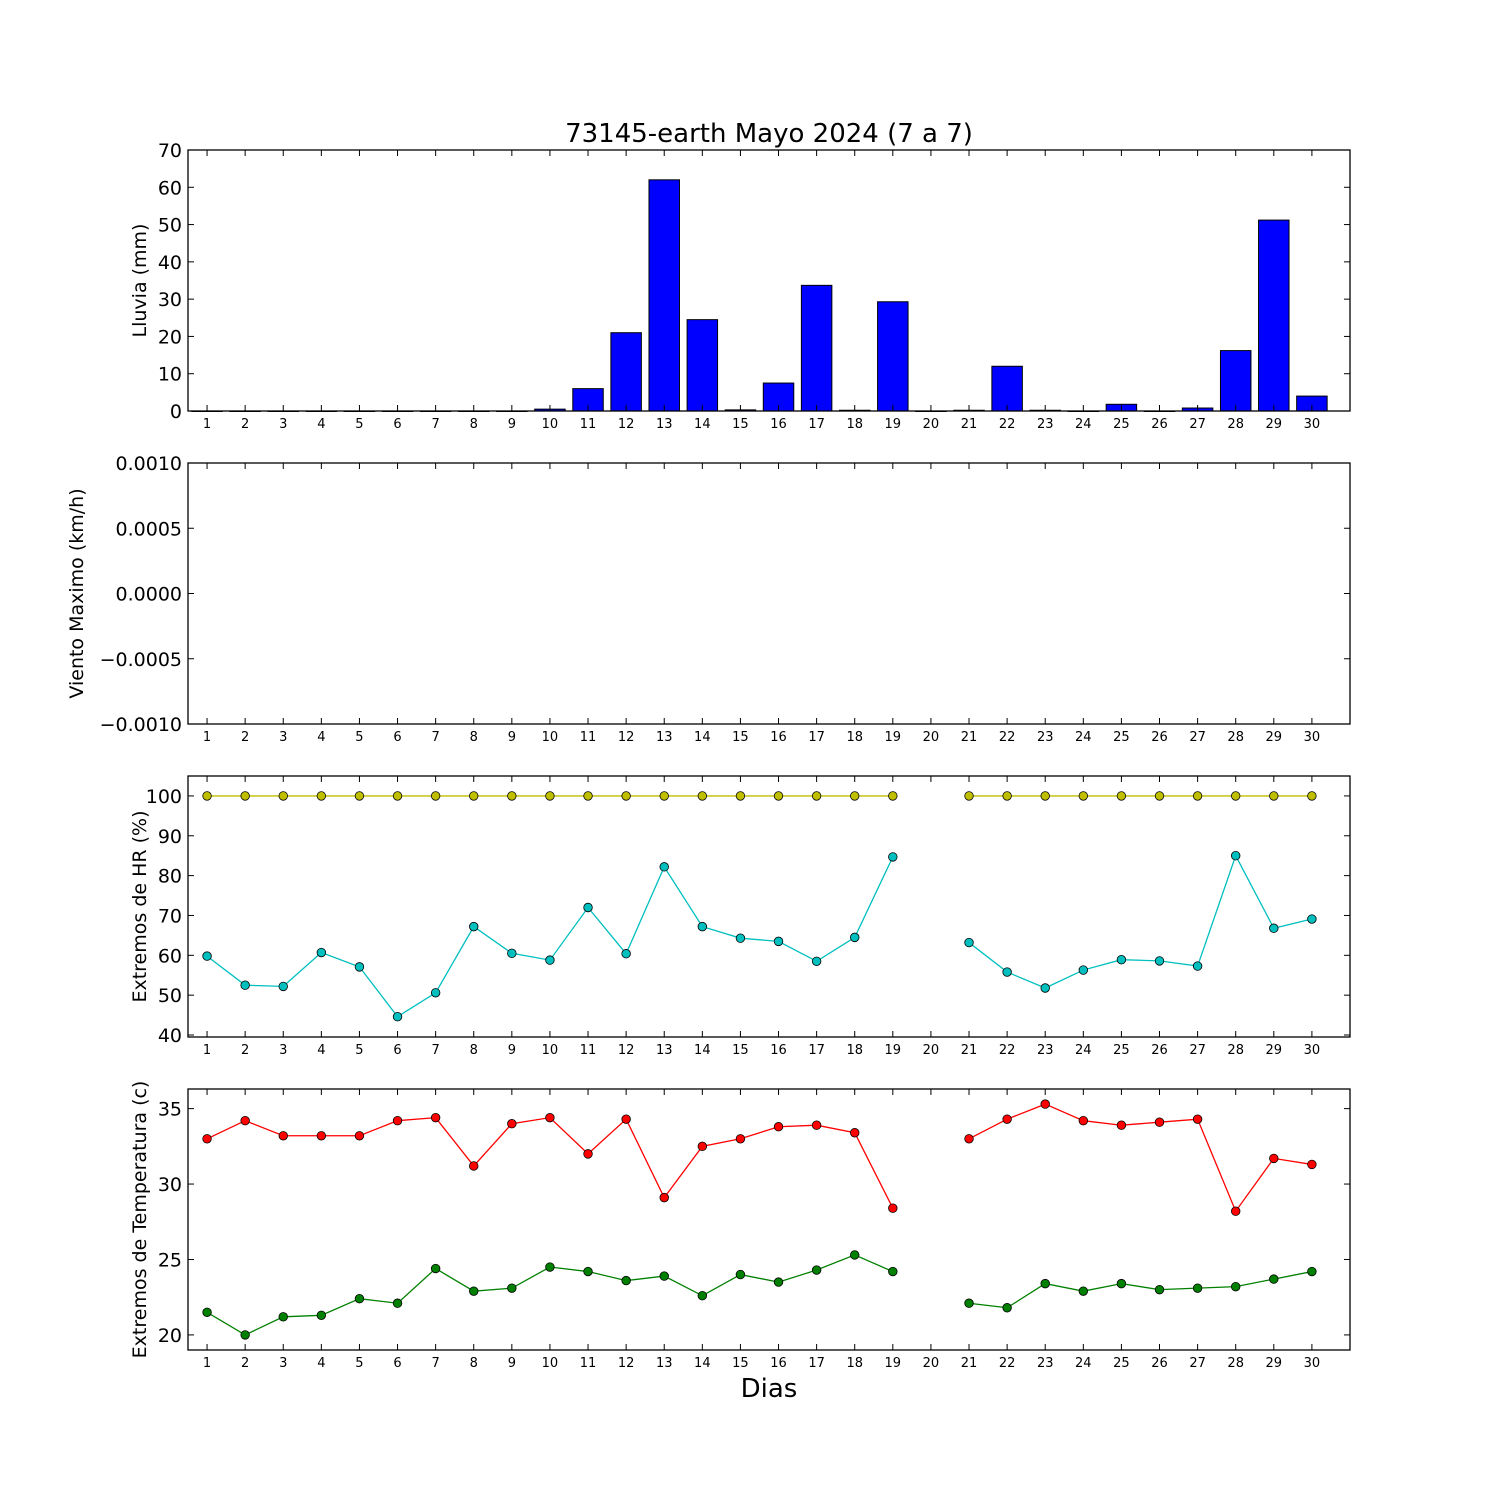 The height and width of the screenshot is (1500, 1500). I want to click on x-tick-label: 15, so click(740, 1050).